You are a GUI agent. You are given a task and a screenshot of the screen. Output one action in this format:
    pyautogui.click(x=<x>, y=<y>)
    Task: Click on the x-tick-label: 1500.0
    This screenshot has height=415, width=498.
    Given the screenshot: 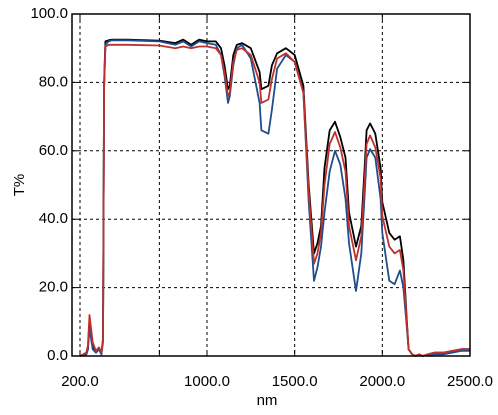 What is the action you would take?
    pyautogui.click(x=295, y=381)
    